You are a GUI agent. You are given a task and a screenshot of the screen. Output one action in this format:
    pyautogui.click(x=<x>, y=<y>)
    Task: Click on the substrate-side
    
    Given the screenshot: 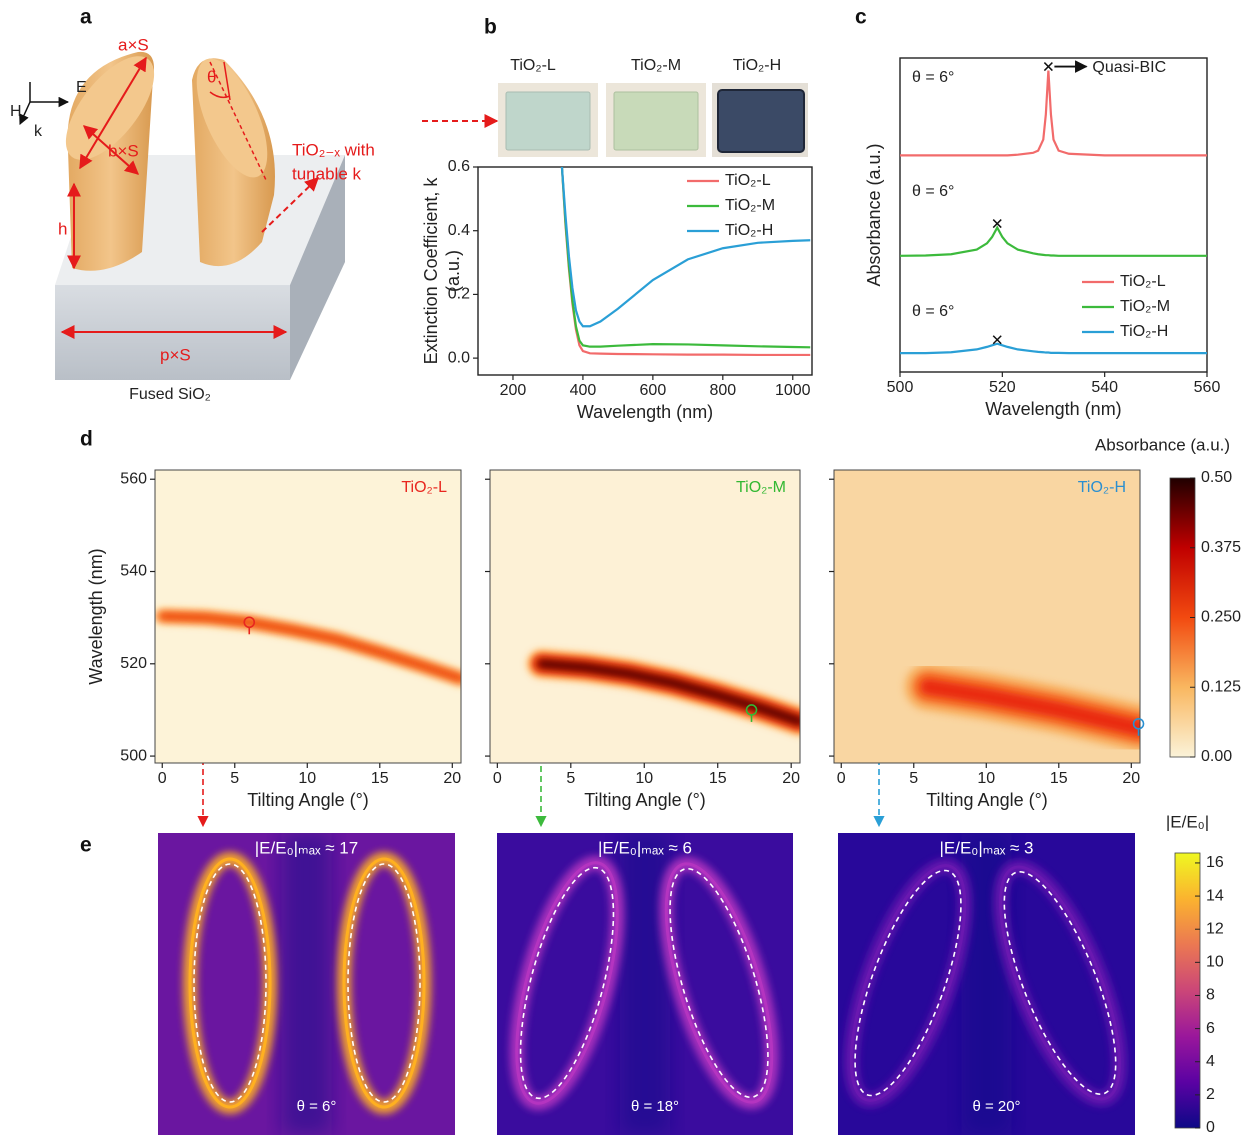 What is the action you would take?
    pyautogui.click(x=317, y=267)
    